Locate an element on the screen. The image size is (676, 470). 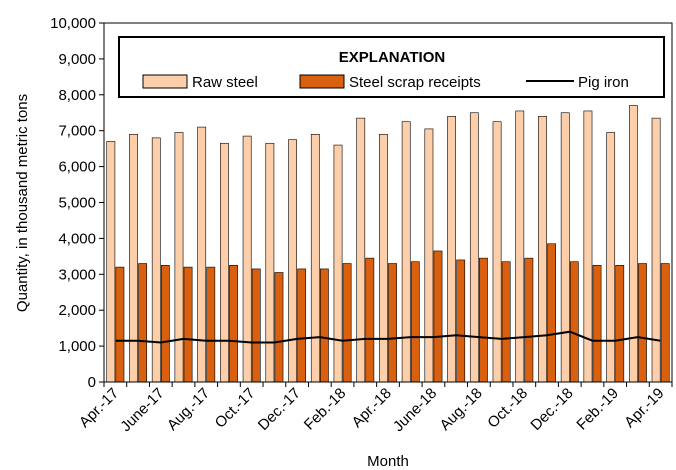
pig-iron-line-layer is located at coordinates (388, 337).